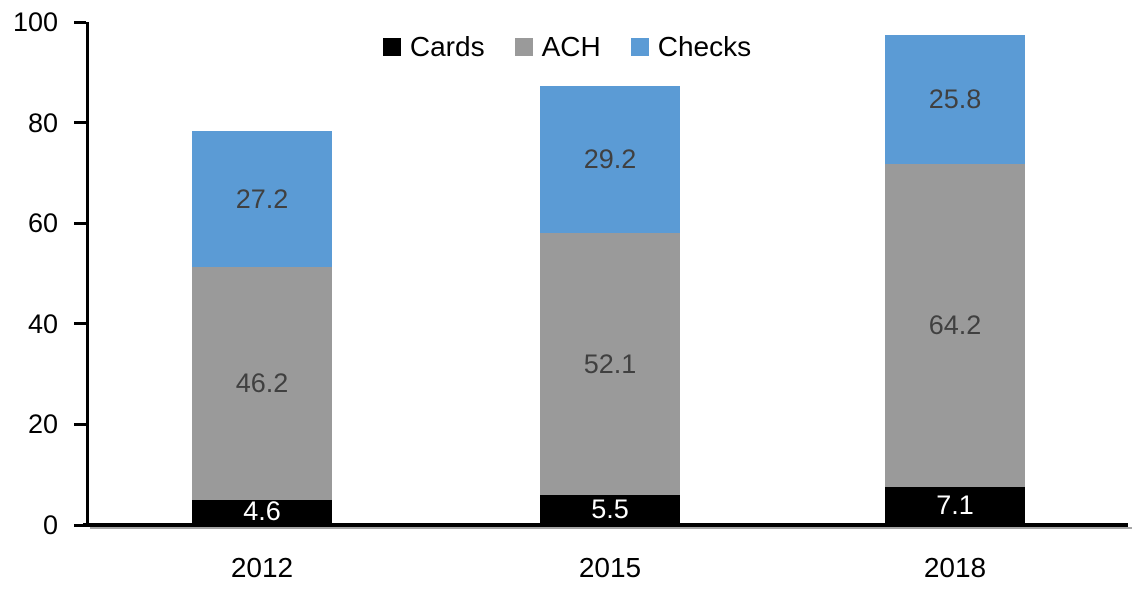 This screenshot has height=599, width=1134. Describe the element at coordinates (610, 567) in the screenshot. I see `x-axis-label: 2015` at that location.